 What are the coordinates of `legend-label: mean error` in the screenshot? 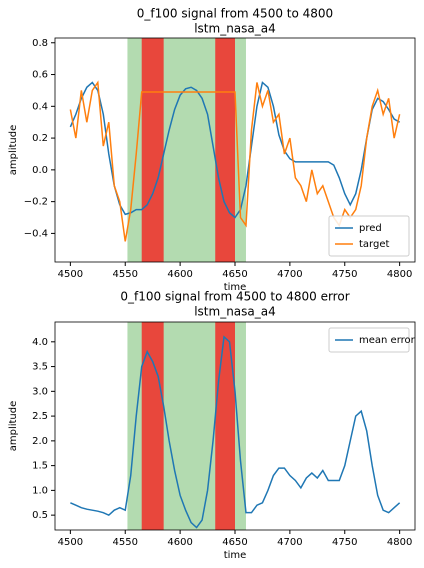 It's located at (387, 340).